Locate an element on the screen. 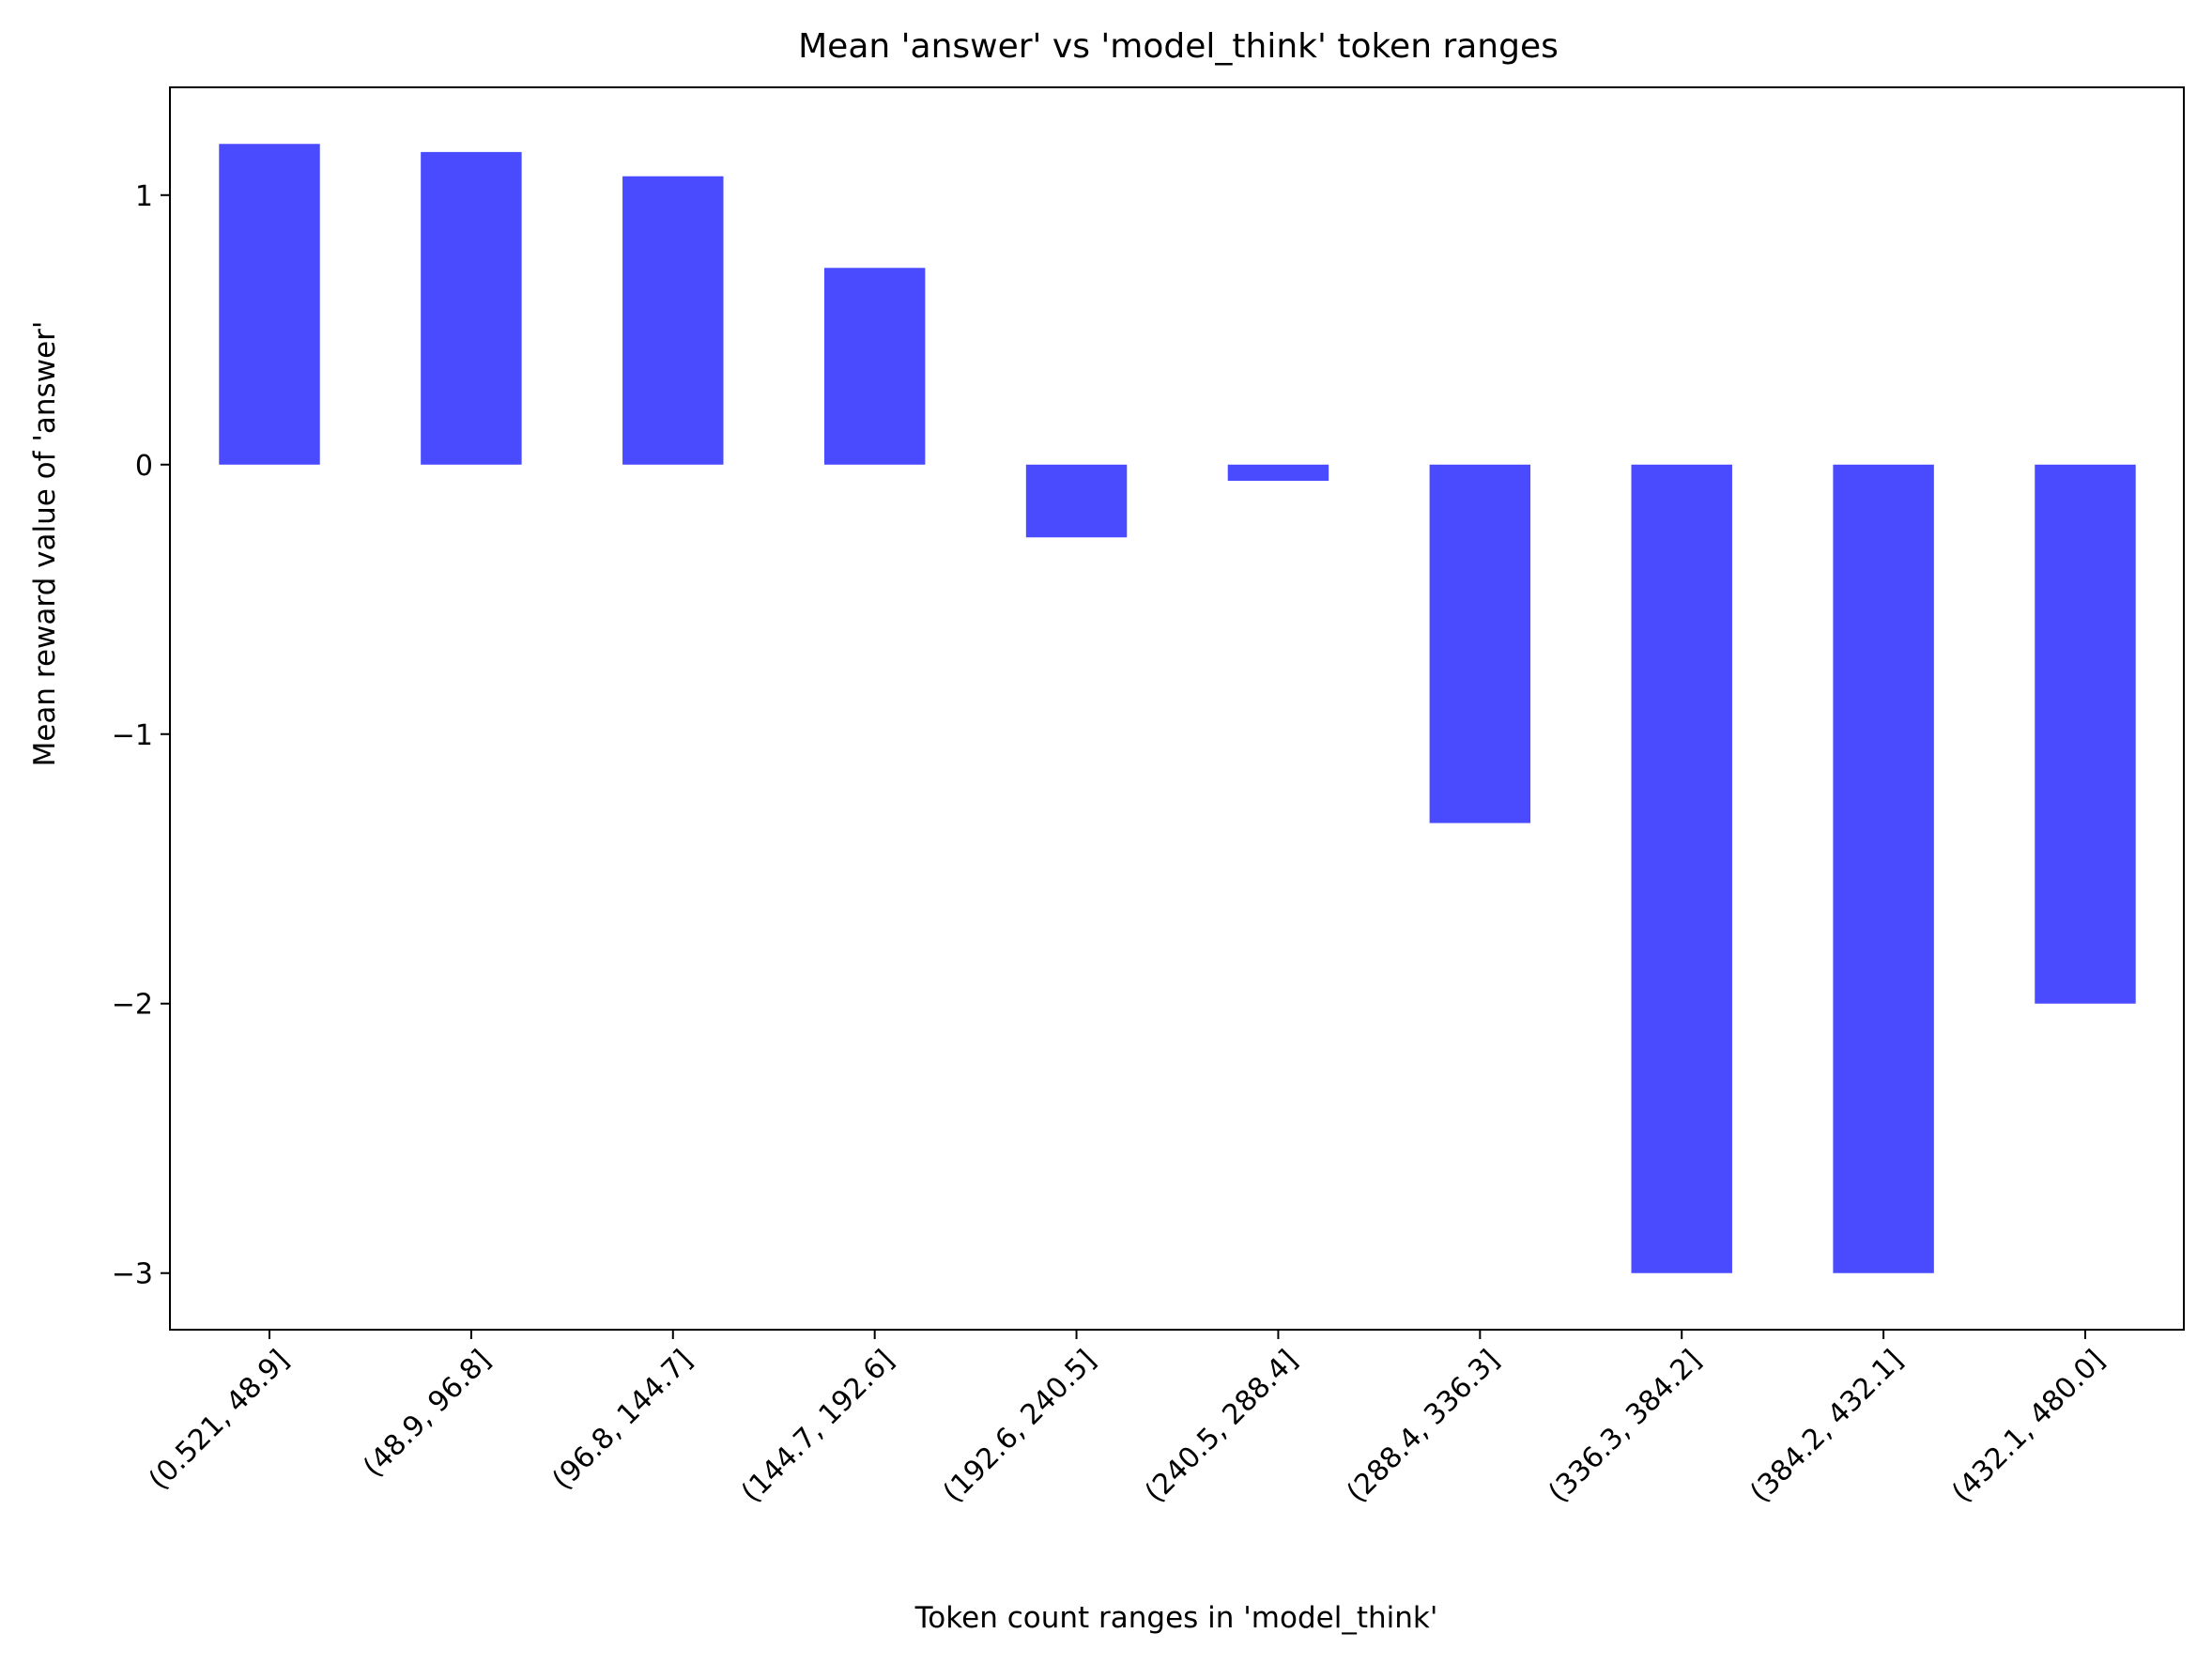 The width and height of the screenshot is (2212, 1664). y-axis-title: Mean reward value of 'answer' is located at coordinates (45, 544).